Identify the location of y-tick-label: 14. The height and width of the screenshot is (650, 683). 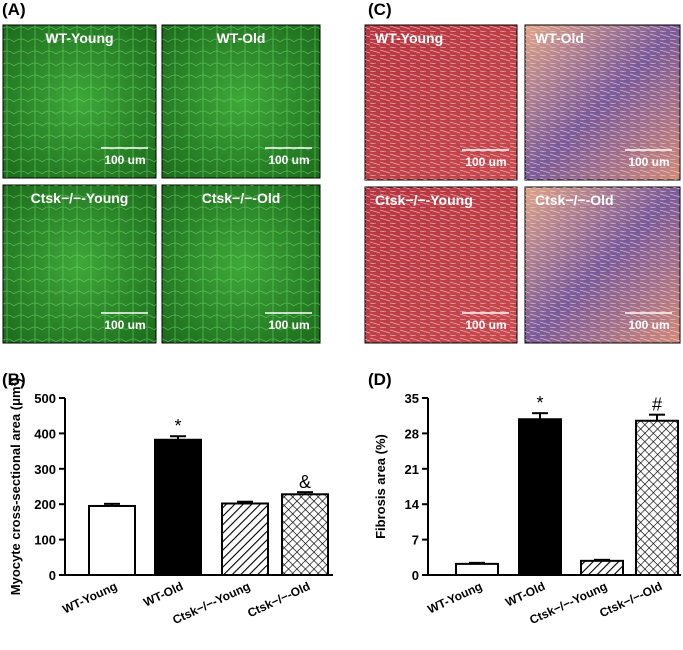
(412, 504).